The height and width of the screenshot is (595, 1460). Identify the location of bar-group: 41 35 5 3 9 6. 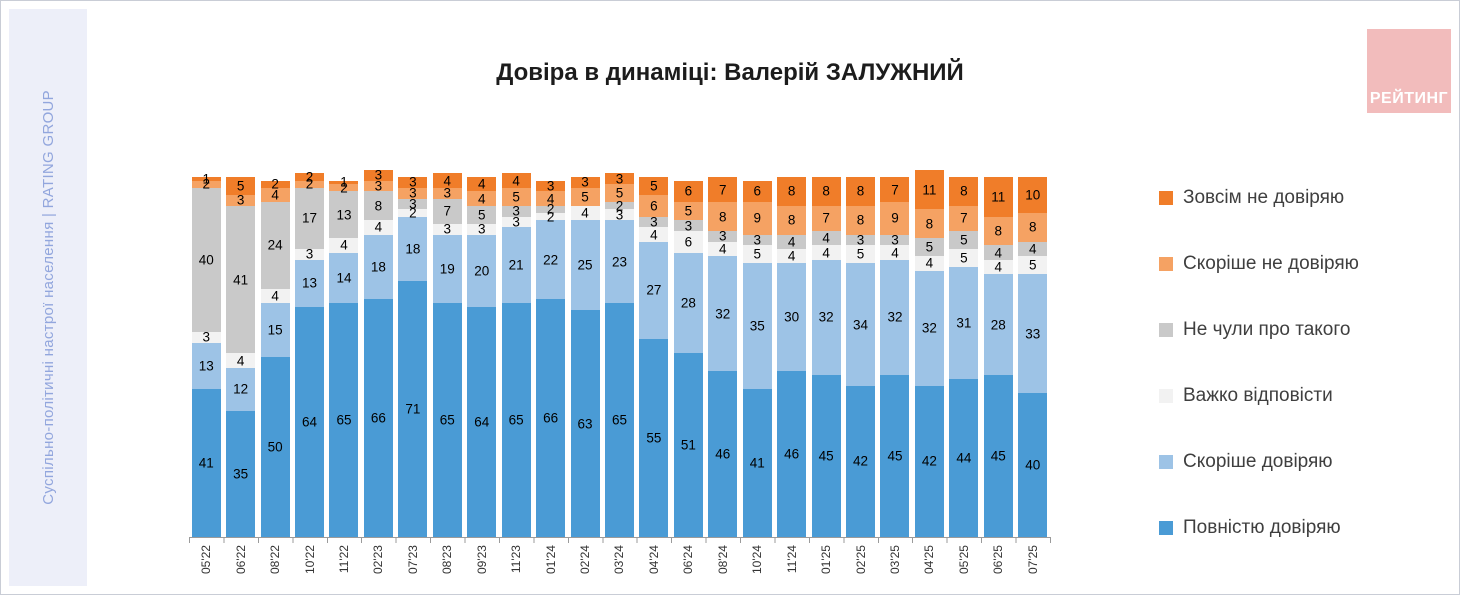
(757, 353).